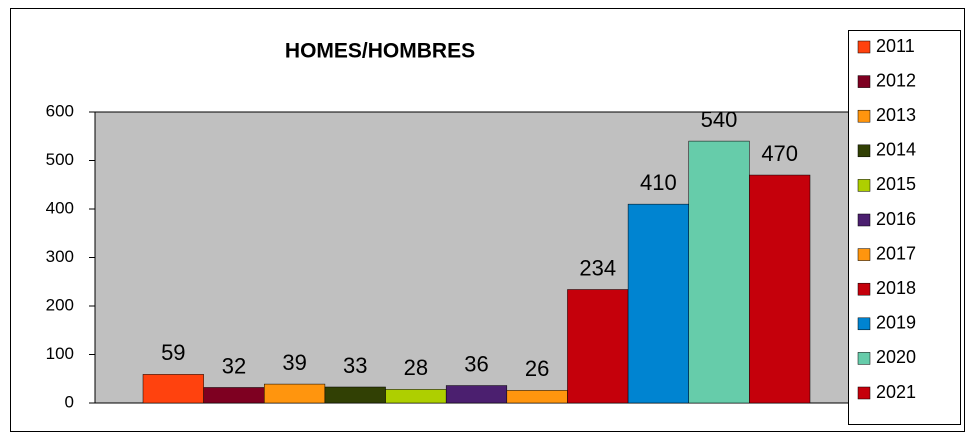 This screenshot has width=975, height=439. I want to click on legend-label: 2014, so click(896, 150).